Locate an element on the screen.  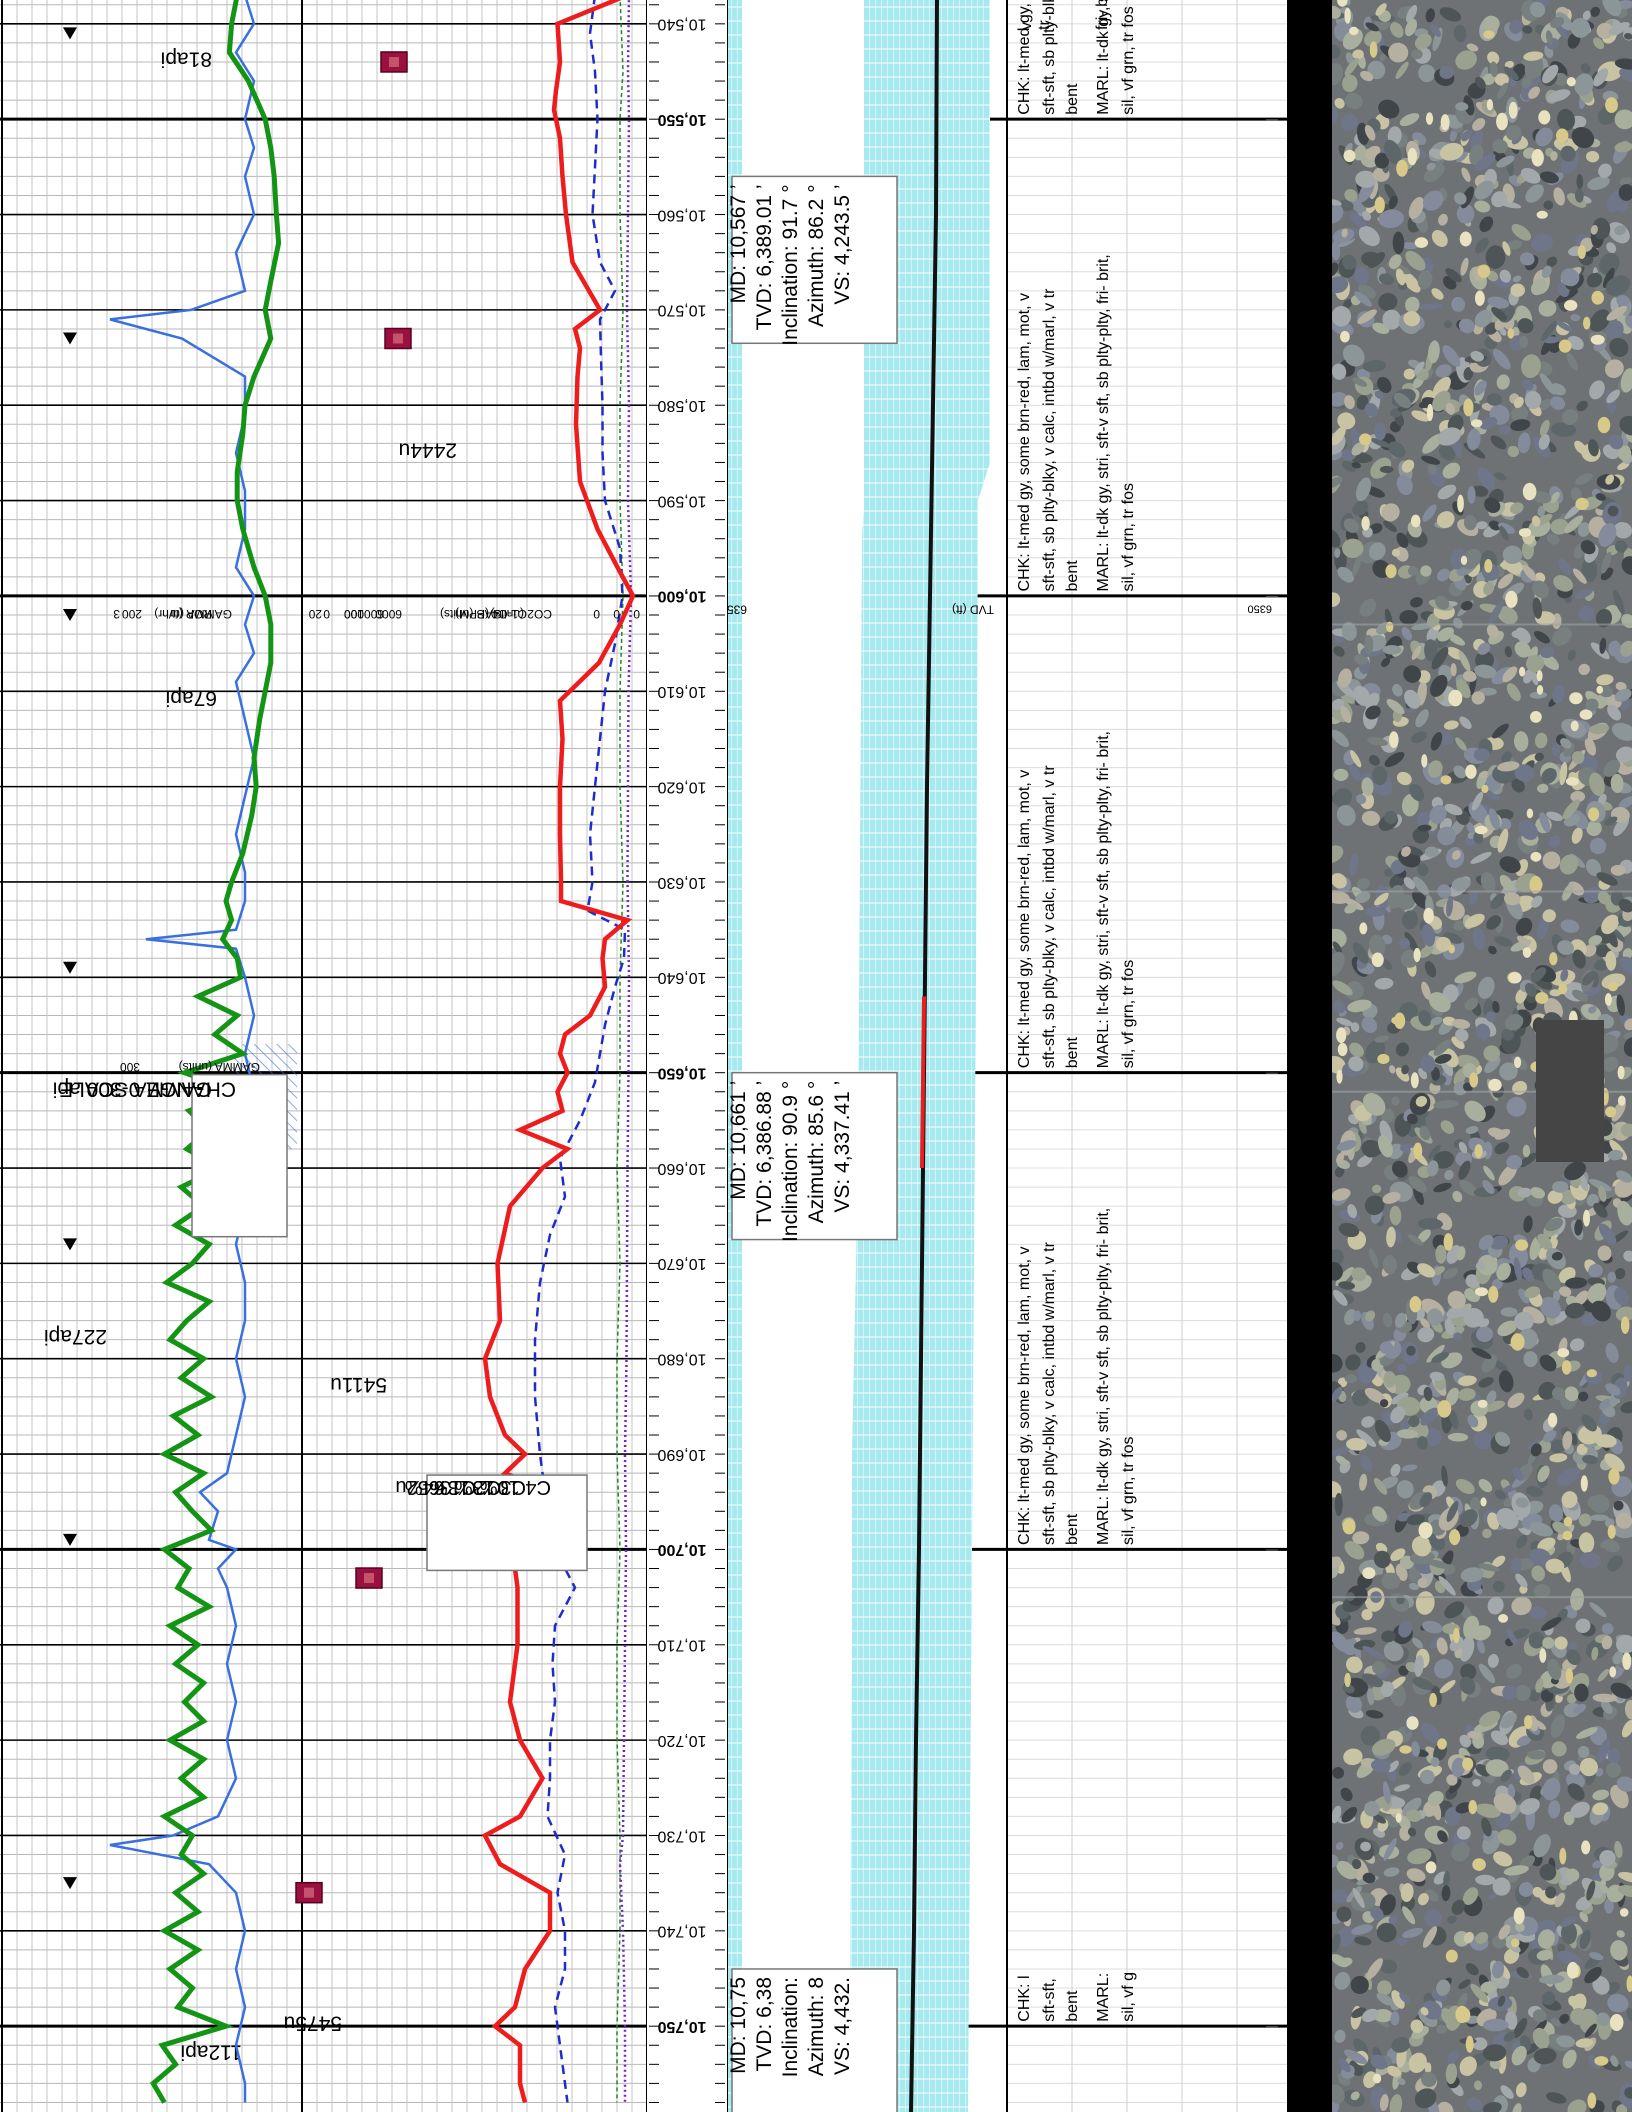
triangle-marker is located at coordinates (70, 967).